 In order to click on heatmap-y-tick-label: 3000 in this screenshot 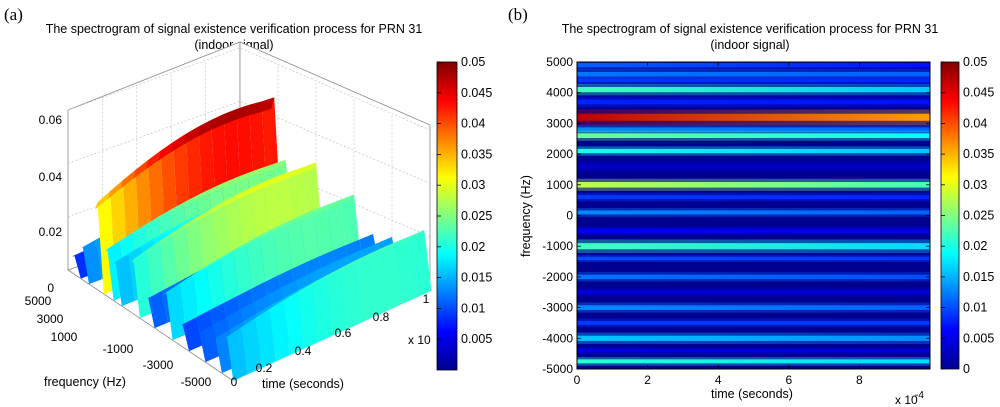, I will do `click(559, 123)`.